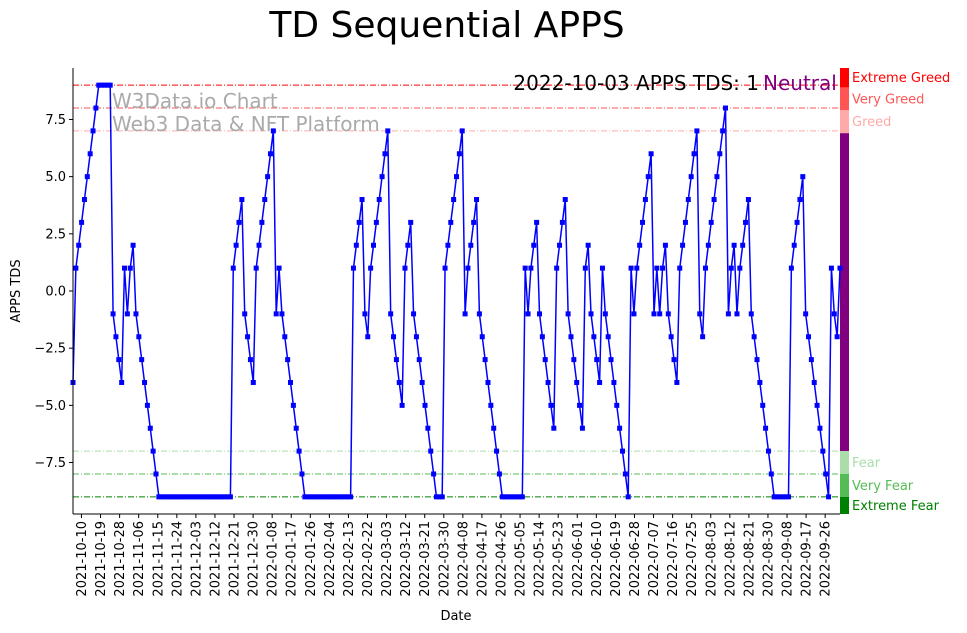 The image size is (967, 633). I want to click on y-axis-label: APPS TDS, so click(16, 290).